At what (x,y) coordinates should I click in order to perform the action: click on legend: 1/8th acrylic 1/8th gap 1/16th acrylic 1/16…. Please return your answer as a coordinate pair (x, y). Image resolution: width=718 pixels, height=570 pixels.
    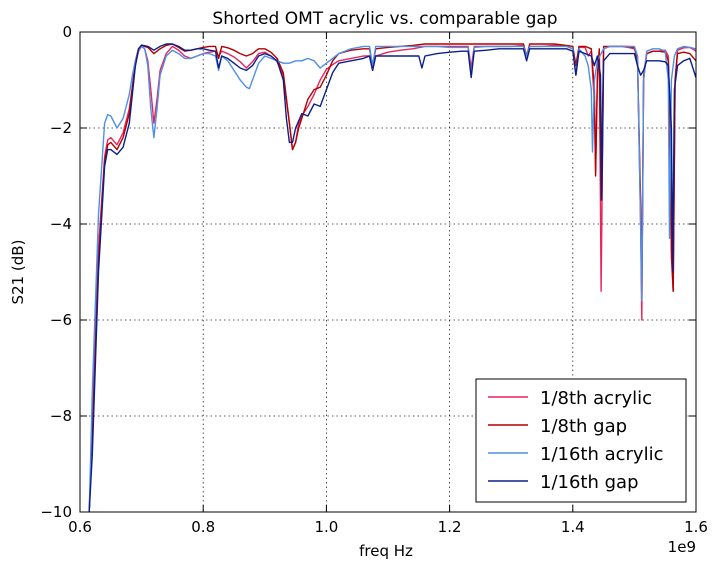
    Looking at the image, I should click on (581, 440).